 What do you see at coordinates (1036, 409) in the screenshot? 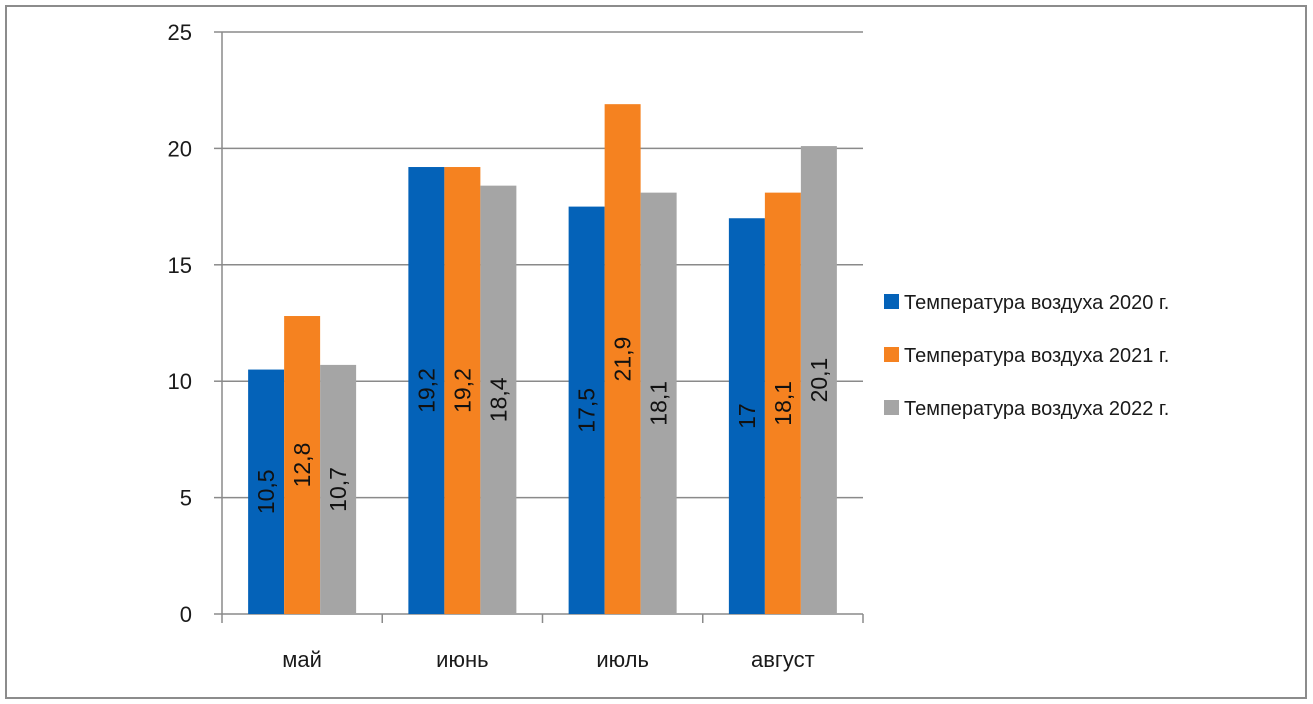
I see `legend-entry: Температура воздуха 2022 г.` at bounding box center [1036, 409].